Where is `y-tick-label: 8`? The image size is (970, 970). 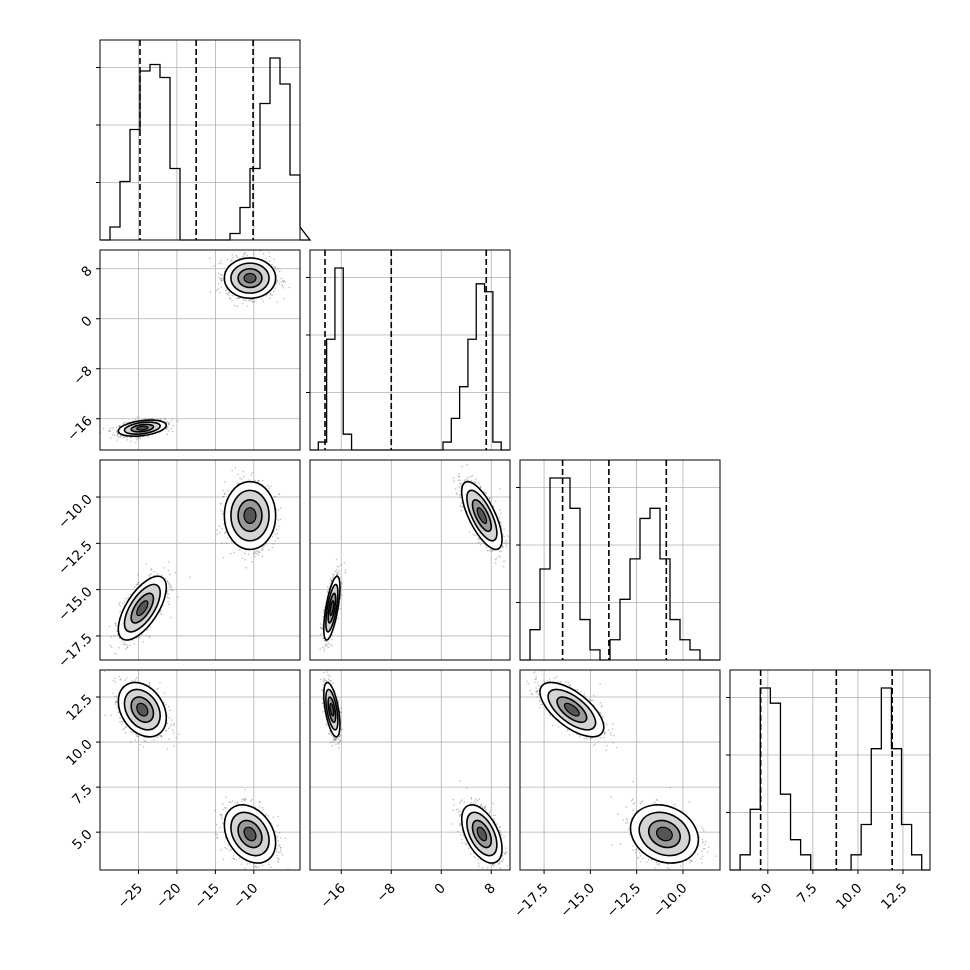 y-tick-label: 8 is located at coordinates (86, 271).